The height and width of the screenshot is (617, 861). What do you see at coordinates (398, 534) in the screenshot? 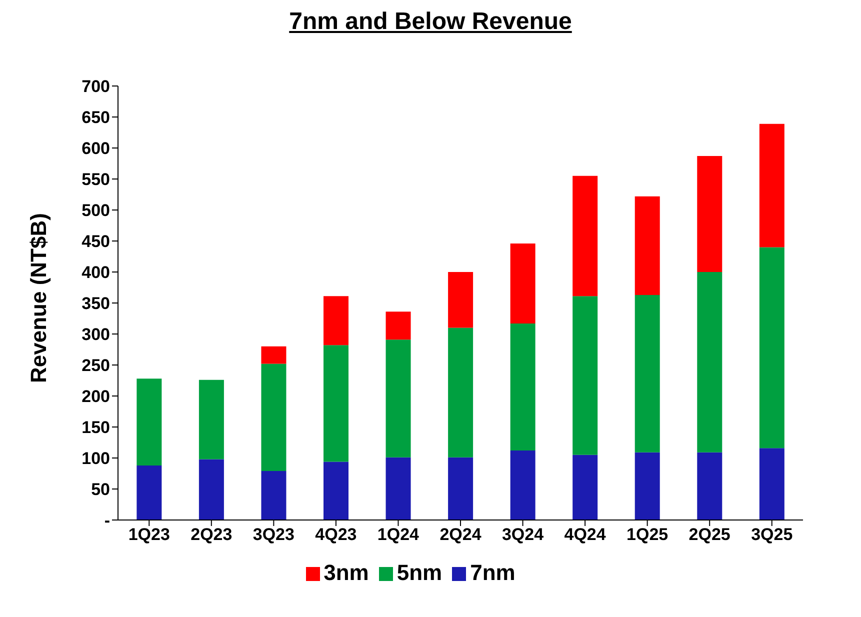
I see `x-tick-label: 1Q24` at bounding box center [398, 534].